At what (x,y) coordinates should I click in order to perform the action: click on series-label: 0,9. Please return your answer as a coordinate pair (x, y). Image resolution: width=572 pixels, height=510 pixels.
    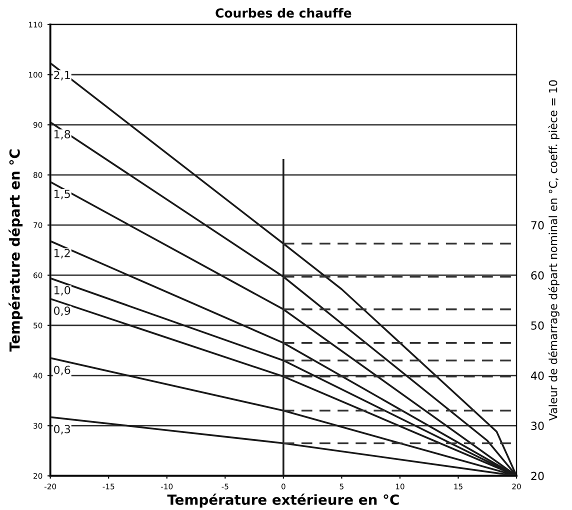
    Looking at the image, I should click on (62, 311).